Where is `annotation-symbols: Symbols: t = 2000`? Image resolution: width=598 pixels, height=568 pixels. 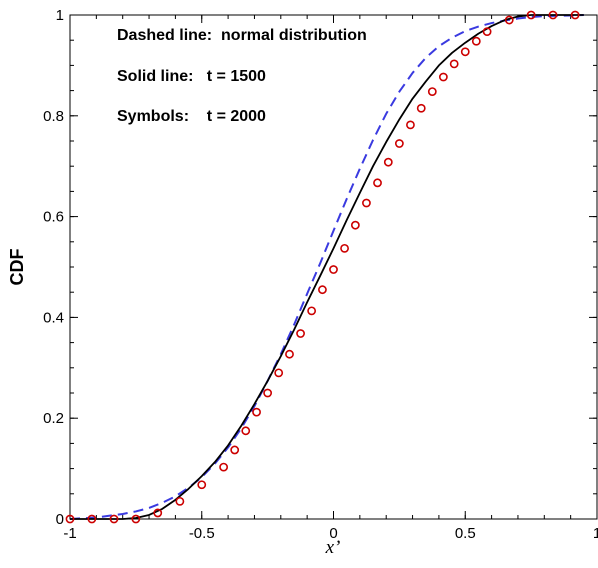 annotation-symbols: Symbols: t = 2000 is located at coordinates (191, 116).